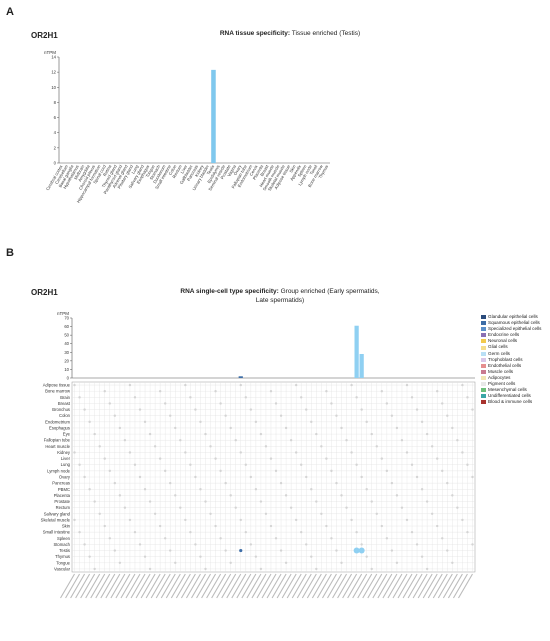  Describe the element at coordinates (238, 169) in the screenshot. I see `panel-a-x-tick-label: Ovary` at that location.